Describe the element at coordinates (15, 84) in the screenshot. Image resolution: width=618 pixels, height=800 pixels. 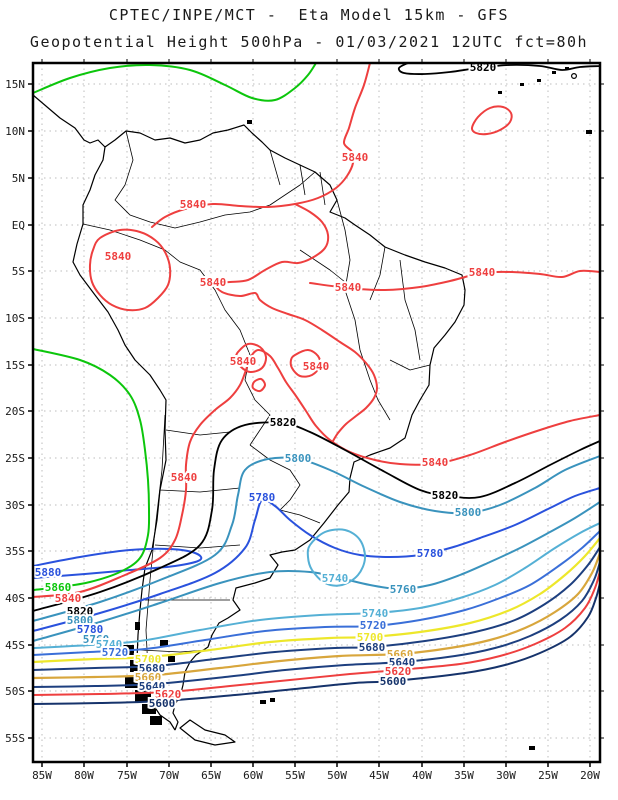
I see `lat-tick-label: 15N` at that location.